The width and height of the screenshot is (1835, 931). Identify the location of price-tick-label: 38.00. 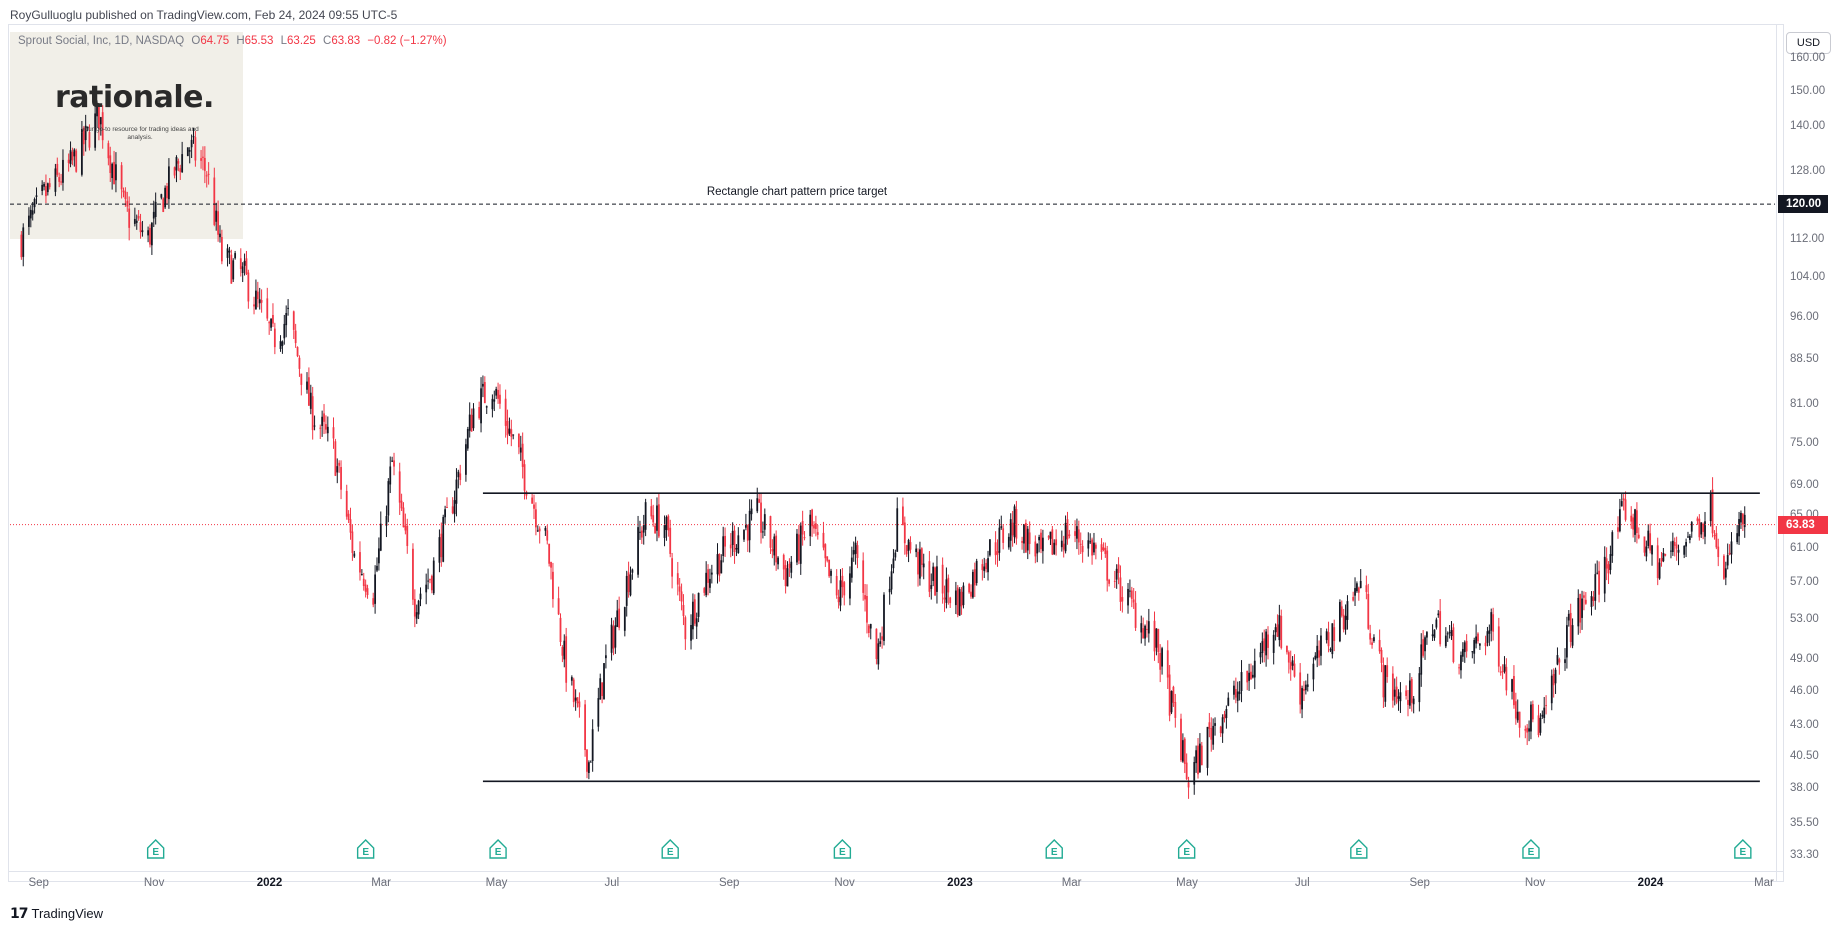
(1804, 787).